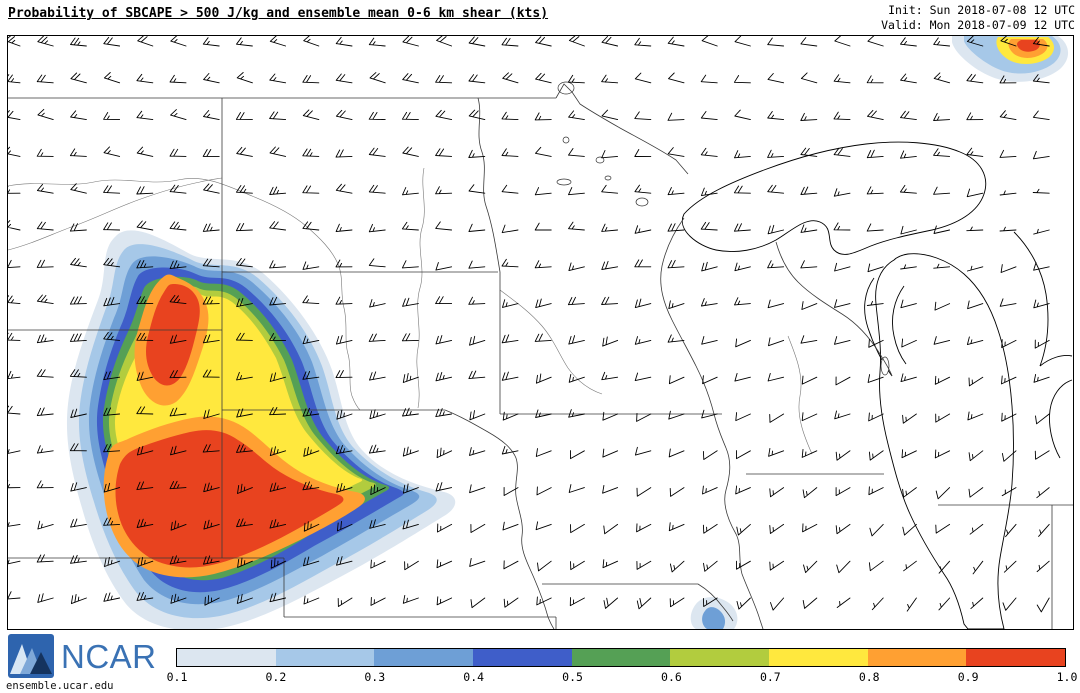 The image size is (1080, 693). Describe the element at coordinates (671, 677) in the screenshot. I see `colorbar-tick-label: 0.6` at that location.